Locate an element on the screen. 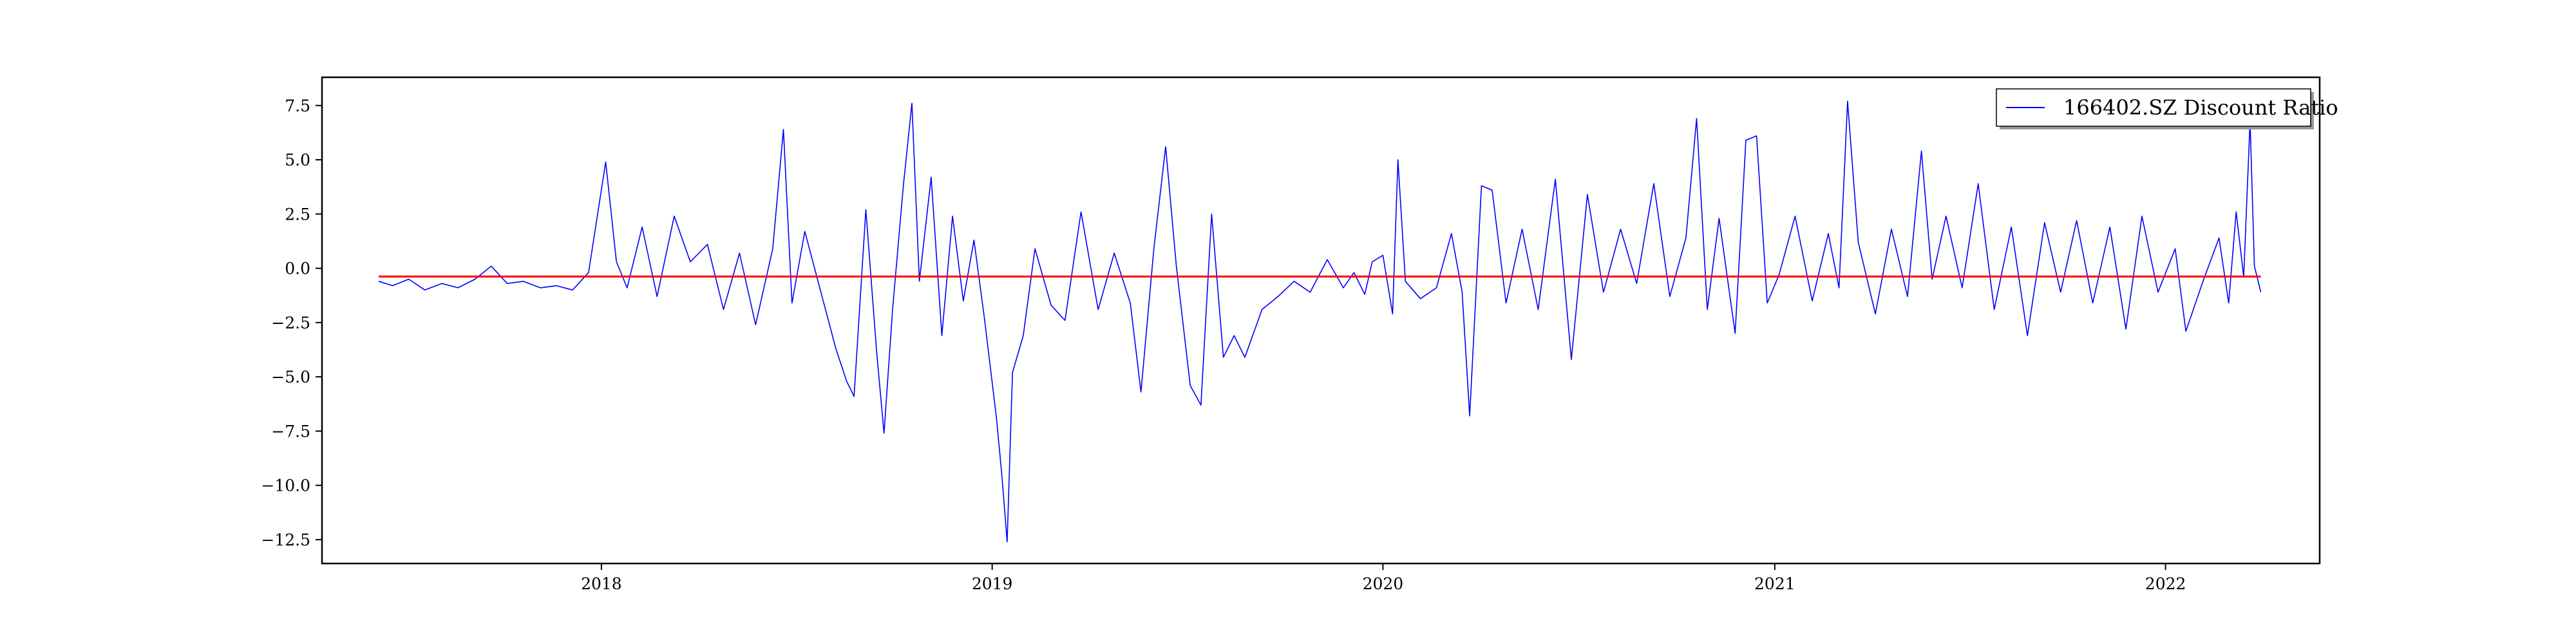 This screenshot has width=2576, height=644. legend: 166402.SZ Discount Ratio is located at coordinates (2167, 108).